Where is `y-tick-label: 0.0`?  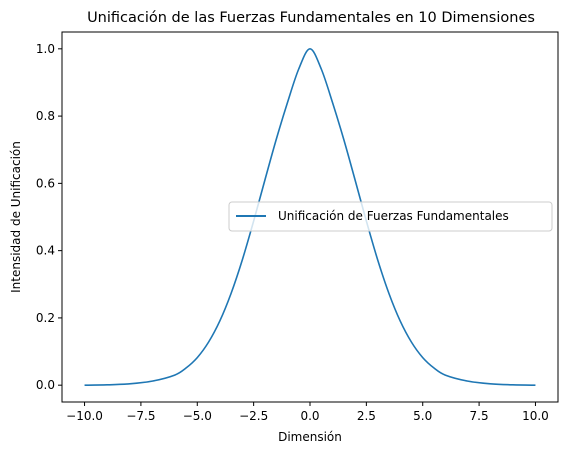 y-tick-label: 0.0 is located at coordinates (45, 385).